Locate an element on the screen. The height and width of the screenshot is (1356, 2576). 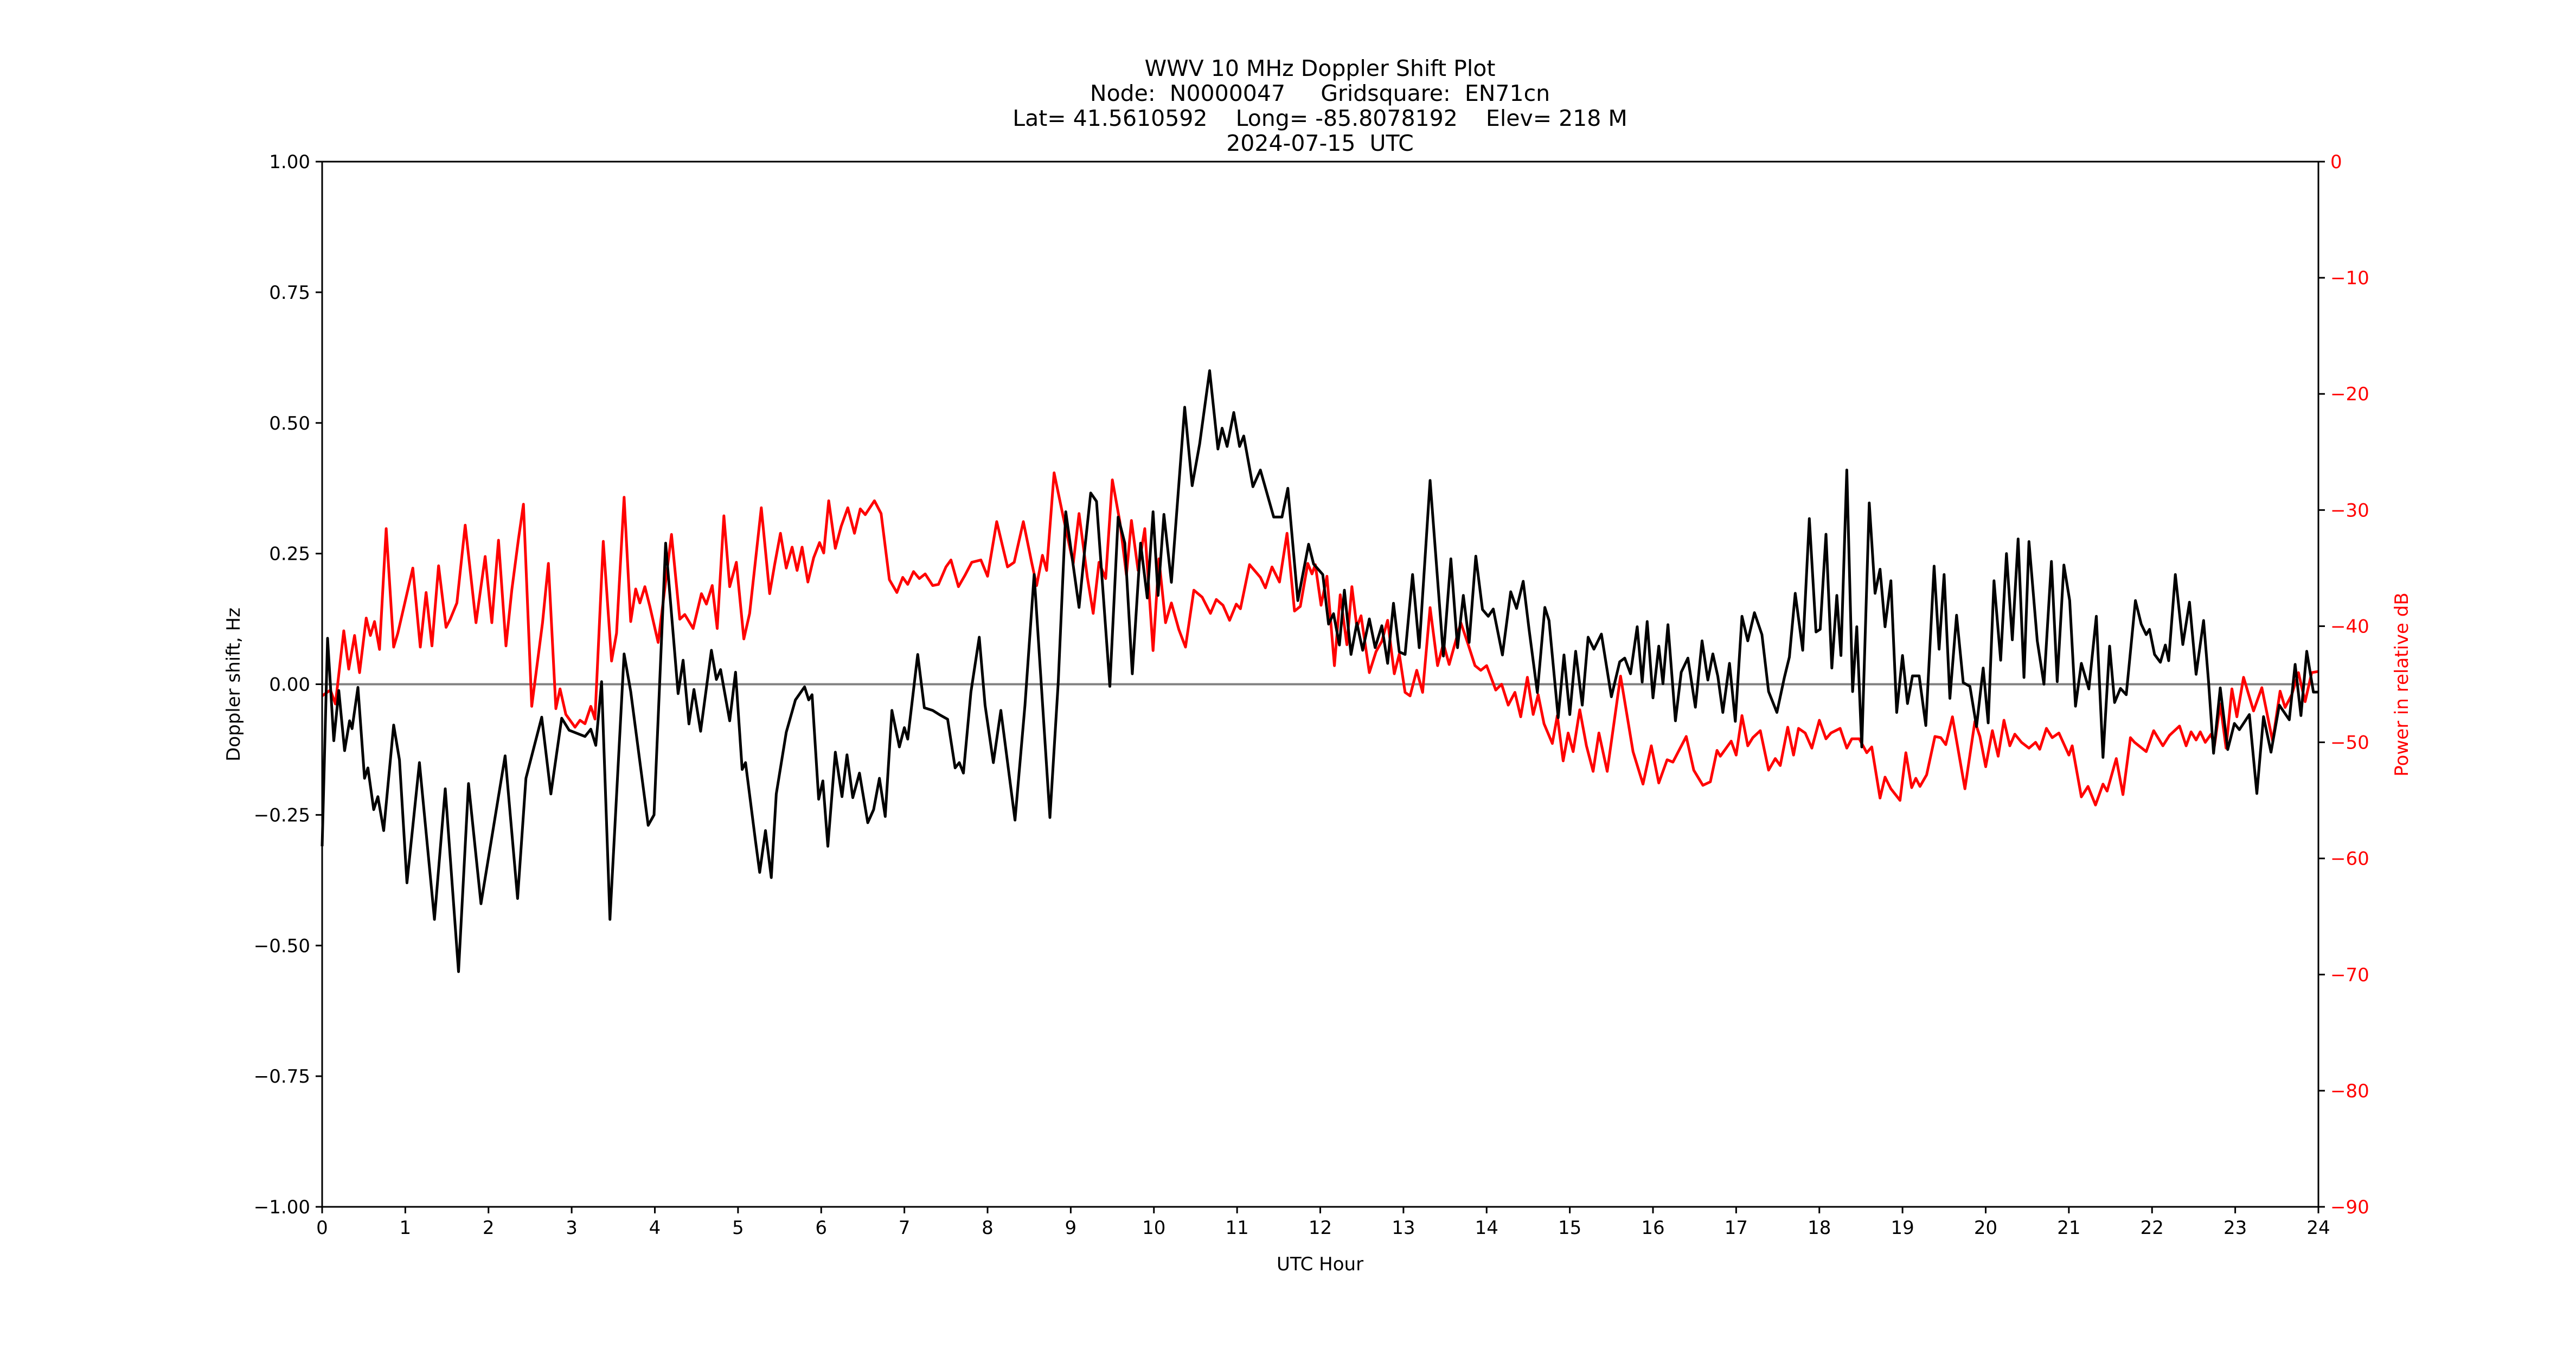
x-tick-label: 8 is located at coordinates (988, 1228).